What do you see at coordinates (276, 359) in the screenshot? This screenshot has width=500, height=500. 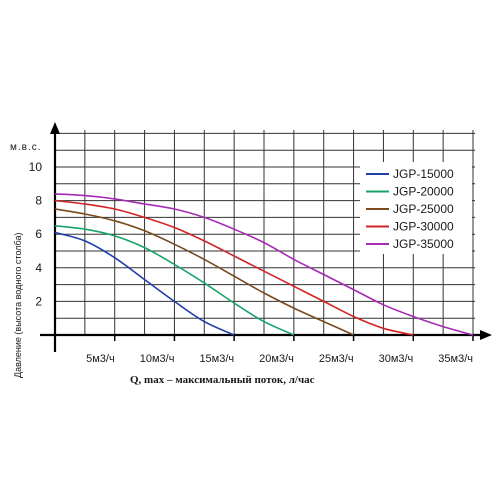 I see `x-tick-label: 20м3/ч` at bounding box center [276, 359].